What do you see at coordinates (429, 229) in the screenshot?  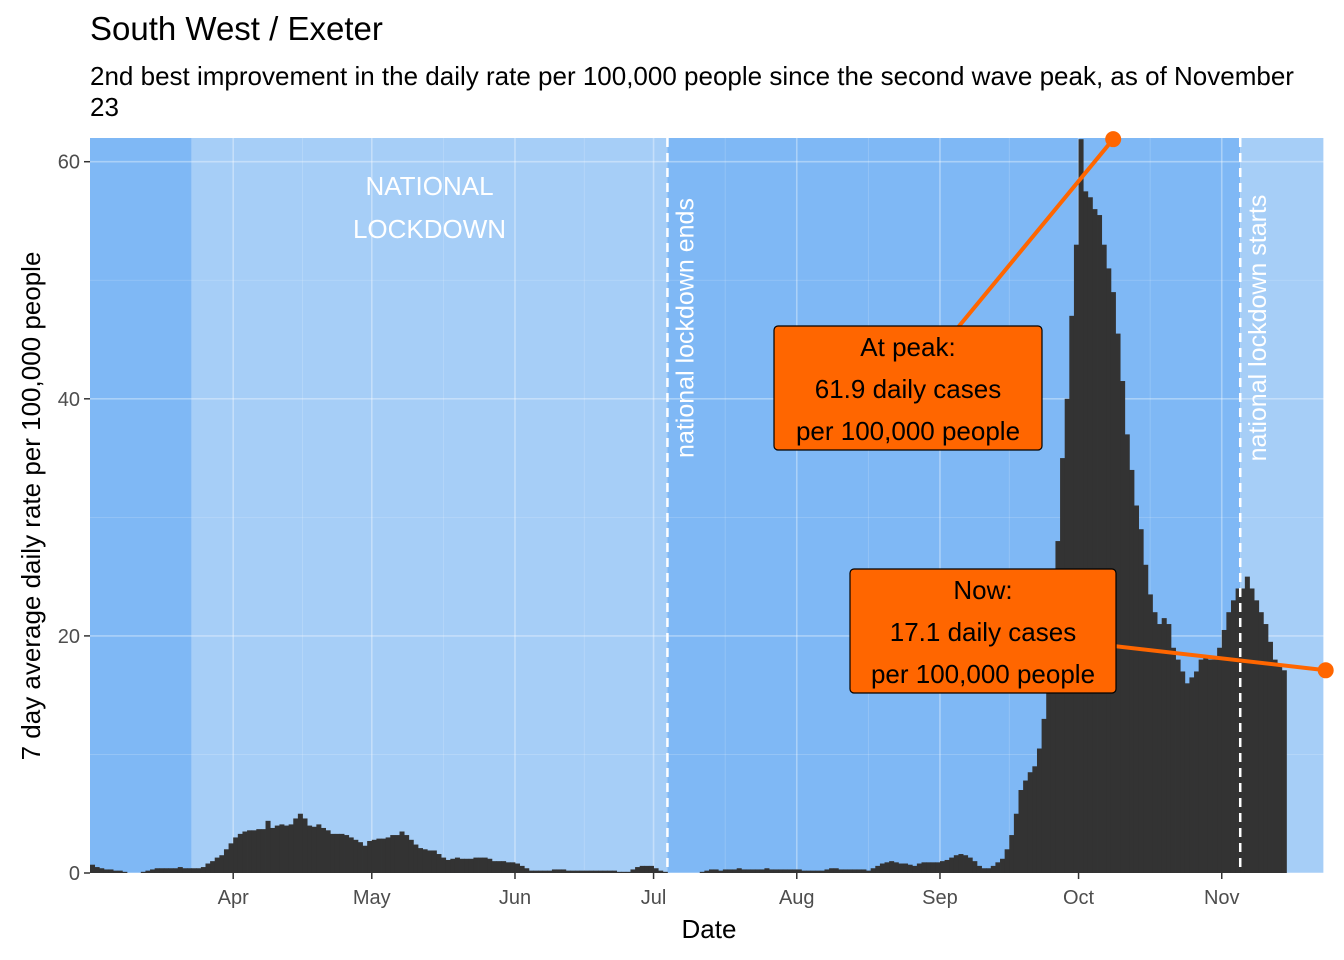 I see `period-label-line: LOCKDOWN` at bounding box center [429, 229].